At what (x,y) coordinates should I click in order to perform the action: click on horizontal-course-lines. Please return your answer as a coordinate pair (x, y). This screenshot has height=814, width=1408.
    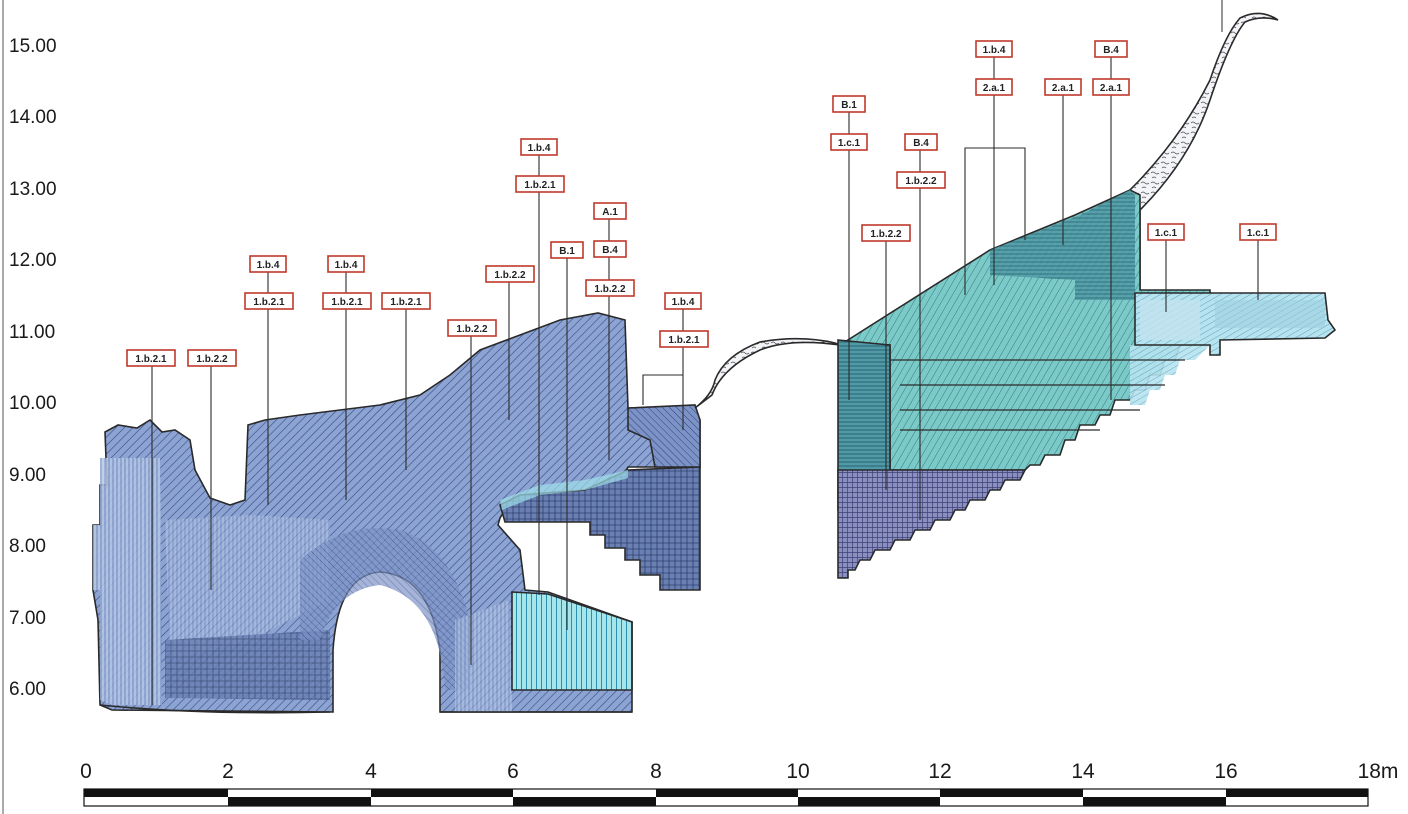
    Looking at the image, I should click on (1037, 395).